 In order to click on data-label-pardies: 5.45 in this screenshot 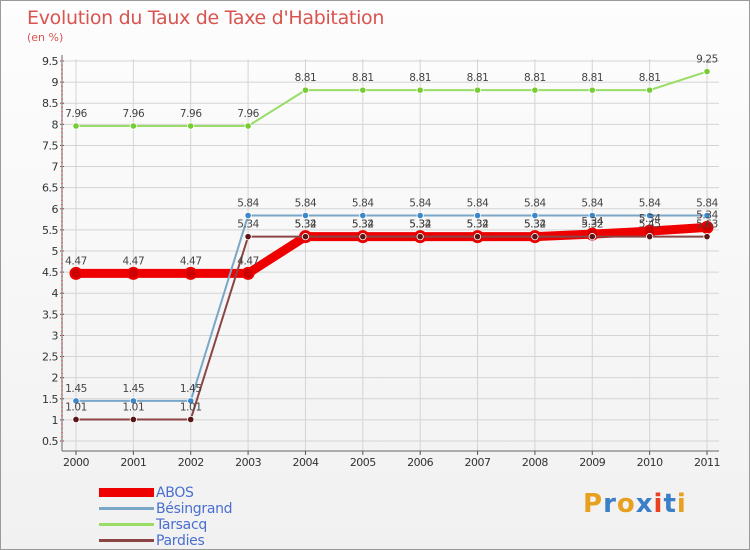, I will do `click(650, 225)`.